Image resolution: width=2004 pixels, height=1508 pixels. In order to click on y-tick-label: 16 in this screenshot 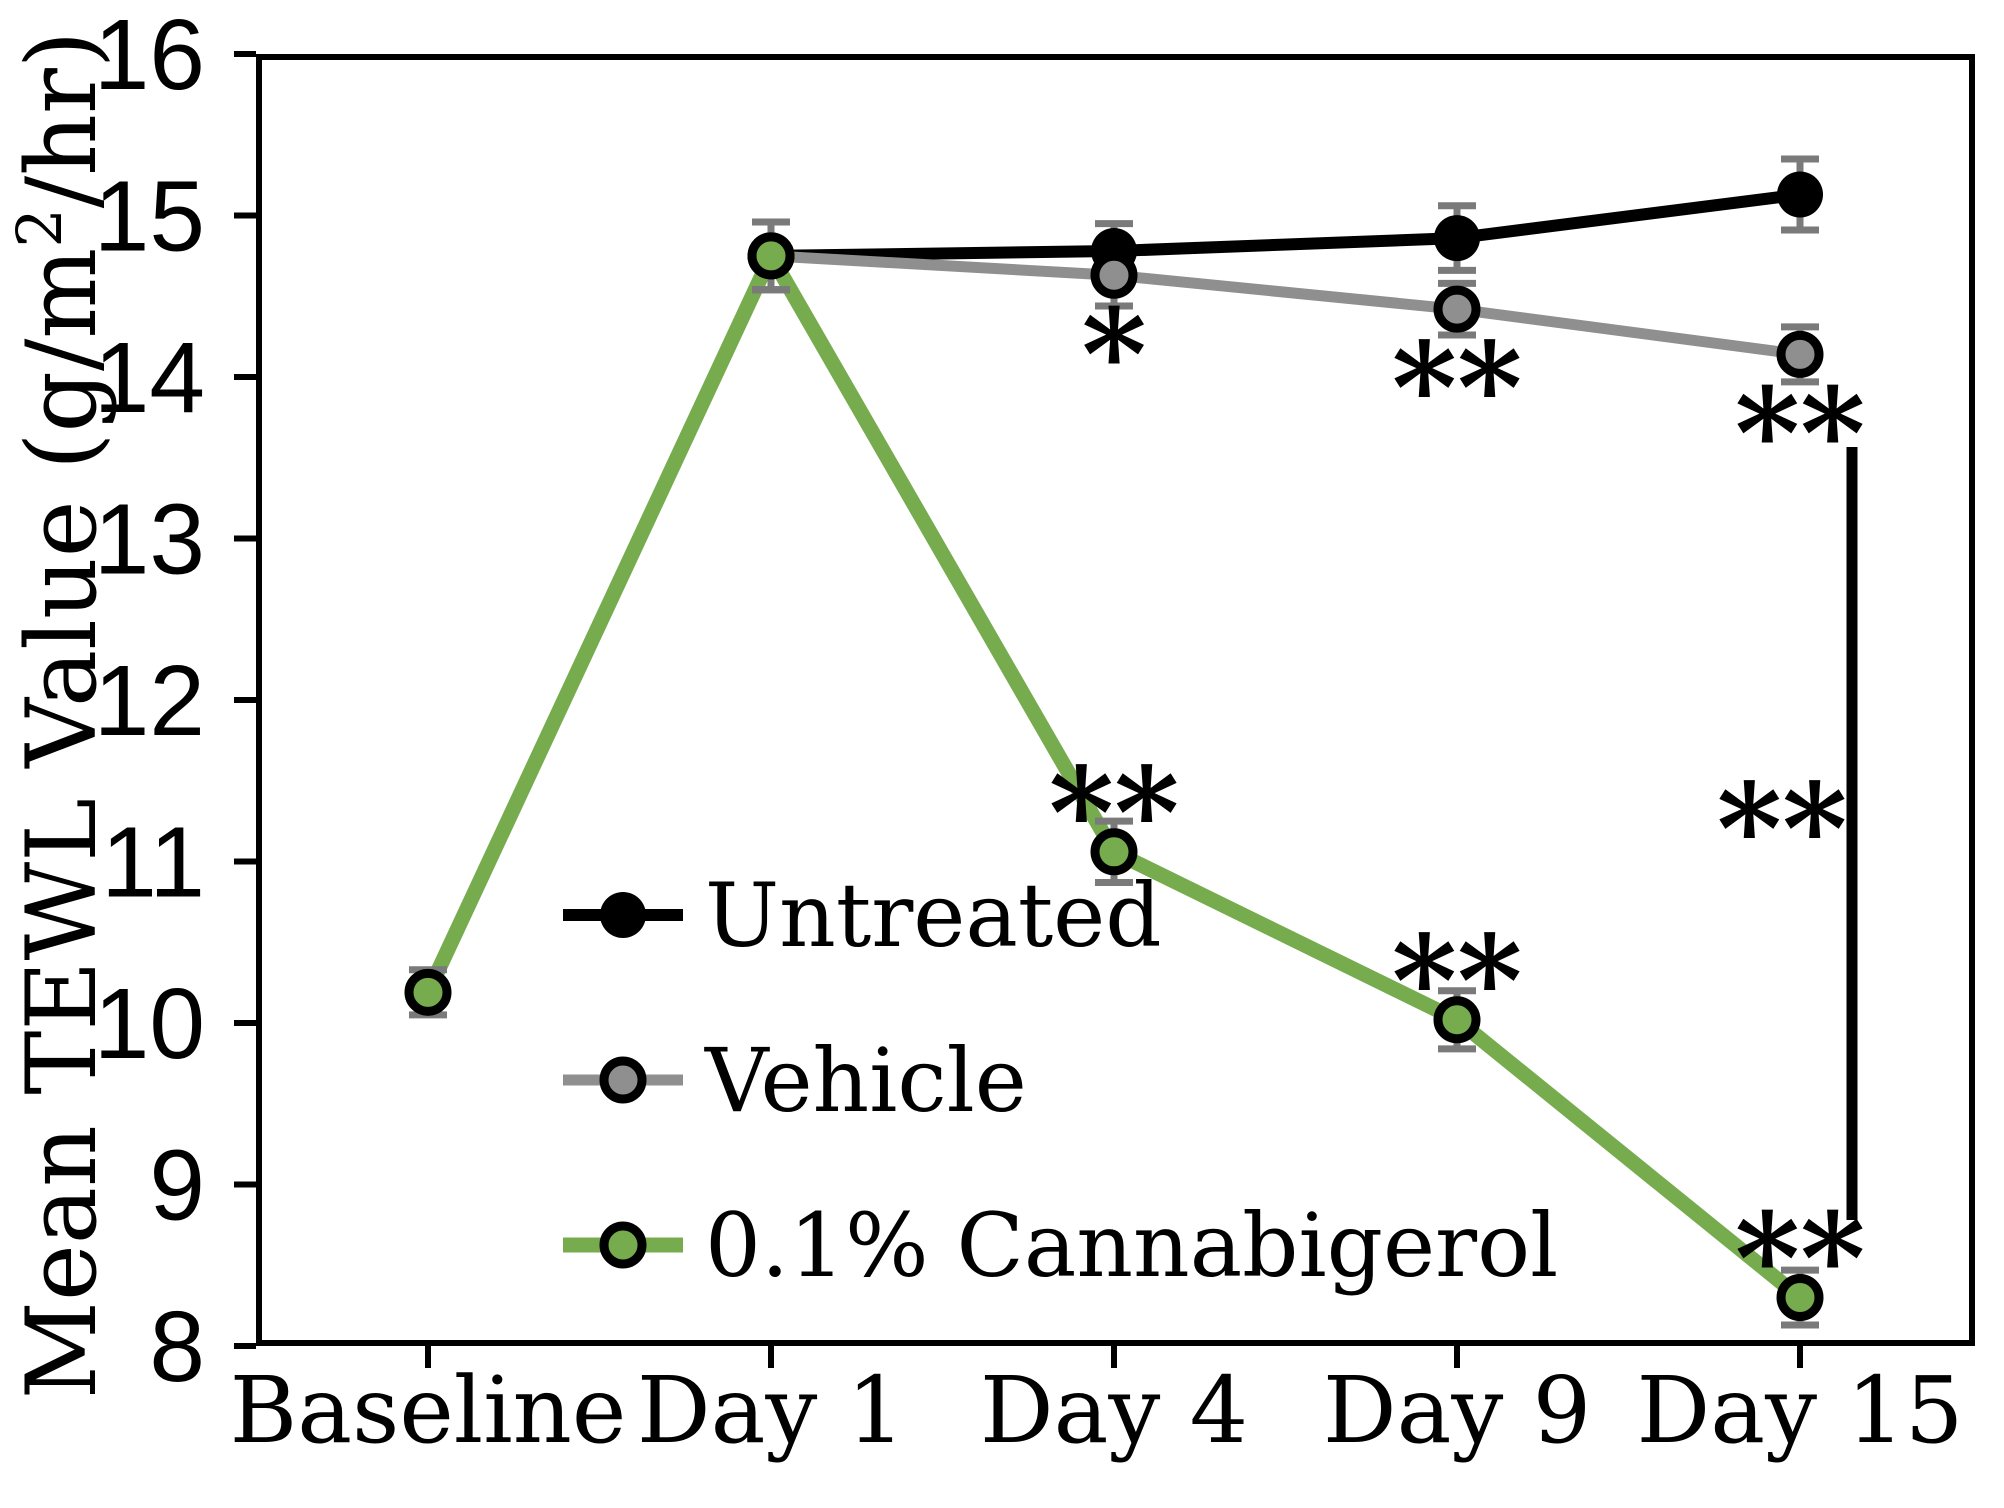, I will do `click(149, 55)`.